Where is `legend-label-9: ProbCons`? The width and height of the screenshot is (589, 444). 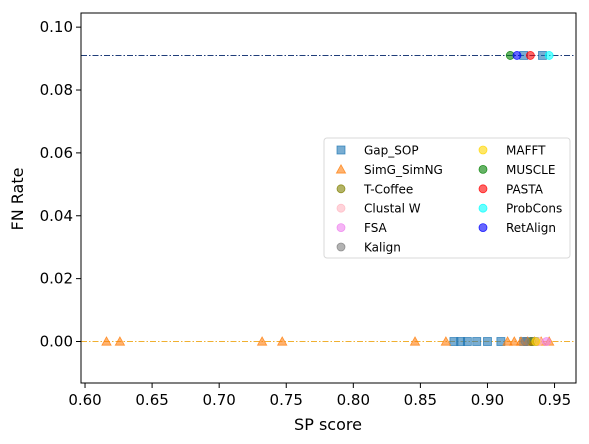 legend-label-9: ProbCons is located at coordinates (534, 209).